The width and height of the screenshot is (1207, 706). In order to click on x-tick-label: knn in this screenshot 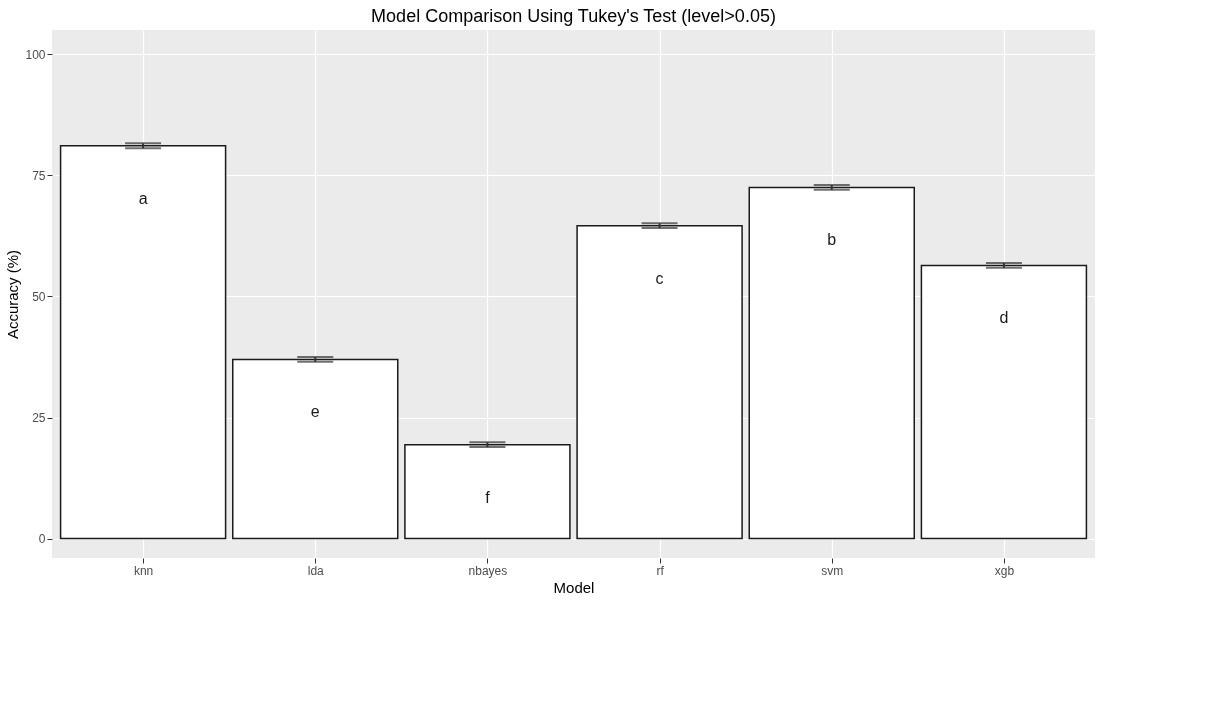, I will do `click(143, 570)`.